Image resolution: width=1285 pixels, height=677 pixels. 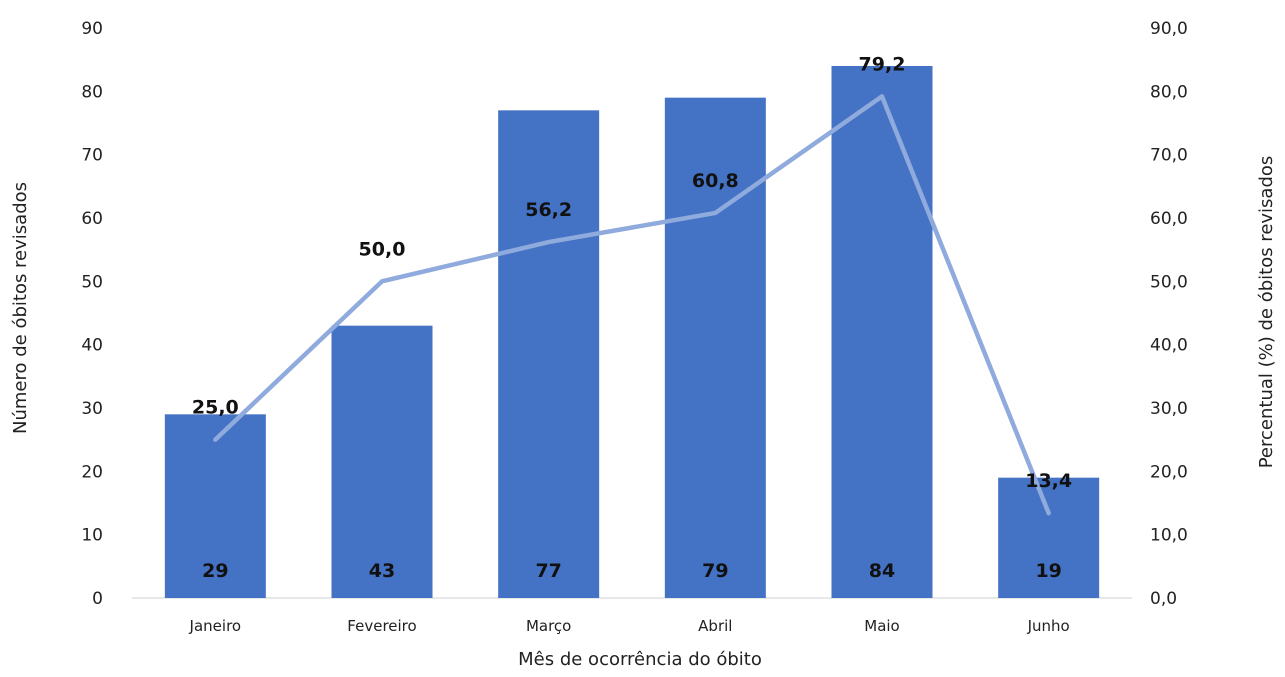 What do you see at coordinates (215, 408) in the screenshot?
I see `line-value-label: 25,0` at bounding box center [215, 408].